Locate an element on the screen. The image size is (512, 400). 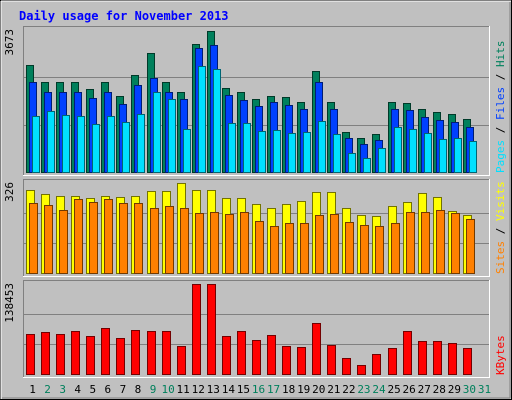
day-label: 20 is located at coordinates (318, 389).